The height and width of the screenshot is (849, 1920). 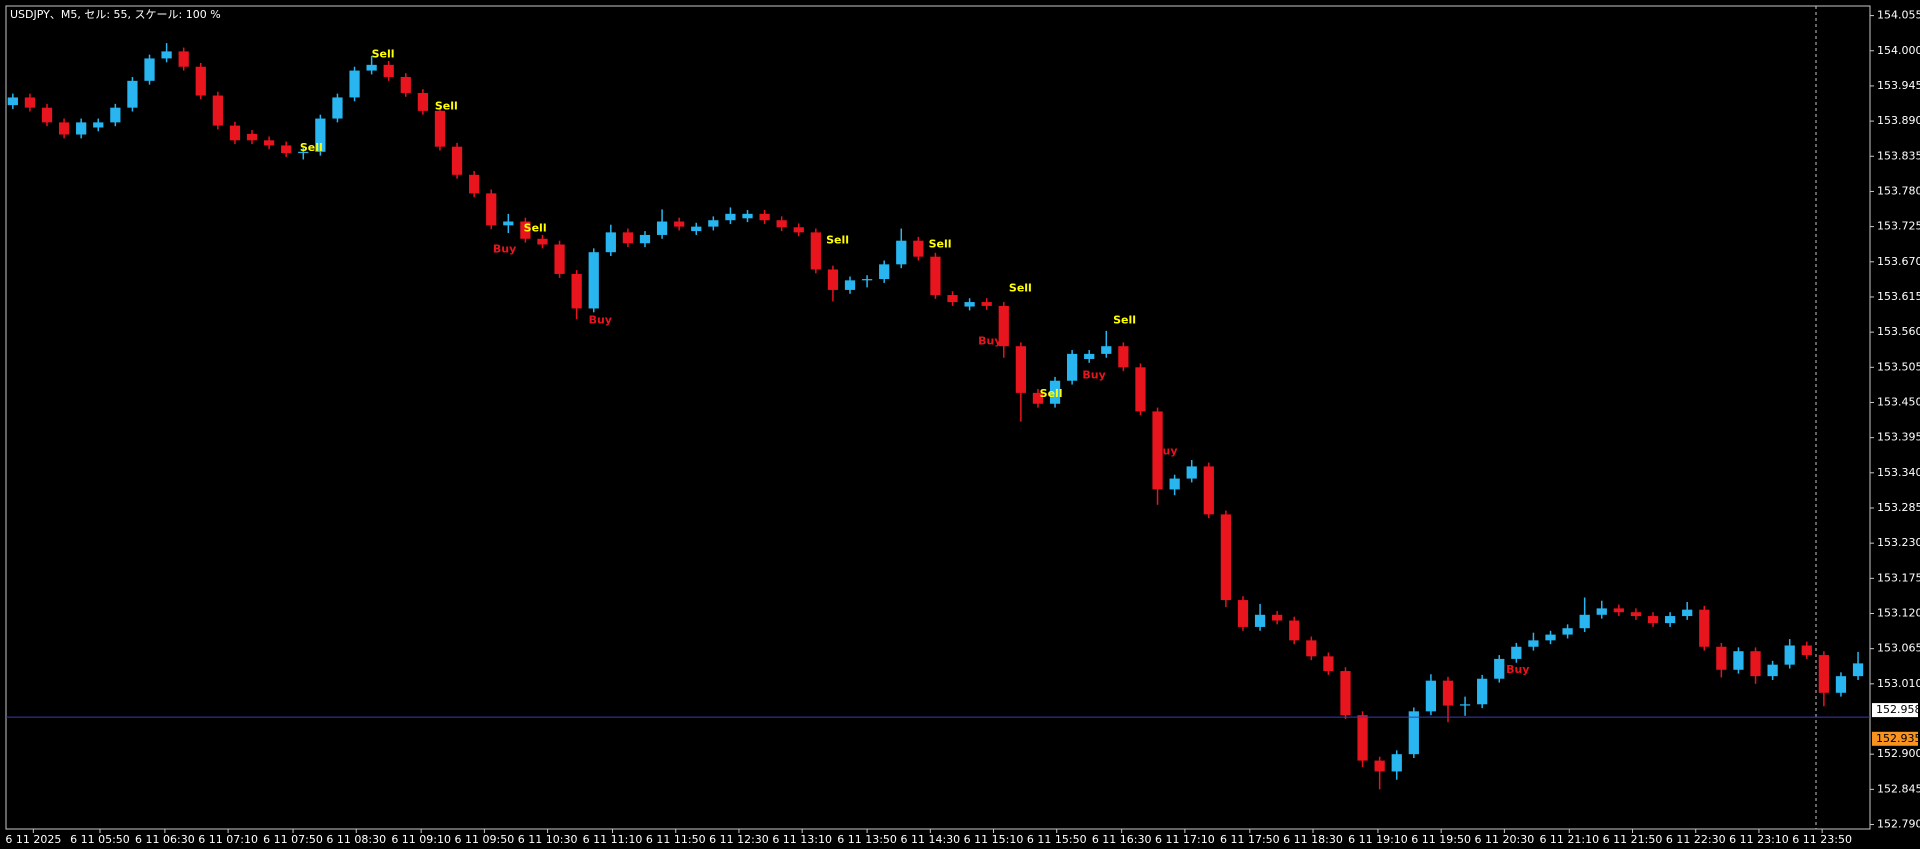 I want to click on x-tick-label: 6 11 10:30, so click(x=548, y=839).